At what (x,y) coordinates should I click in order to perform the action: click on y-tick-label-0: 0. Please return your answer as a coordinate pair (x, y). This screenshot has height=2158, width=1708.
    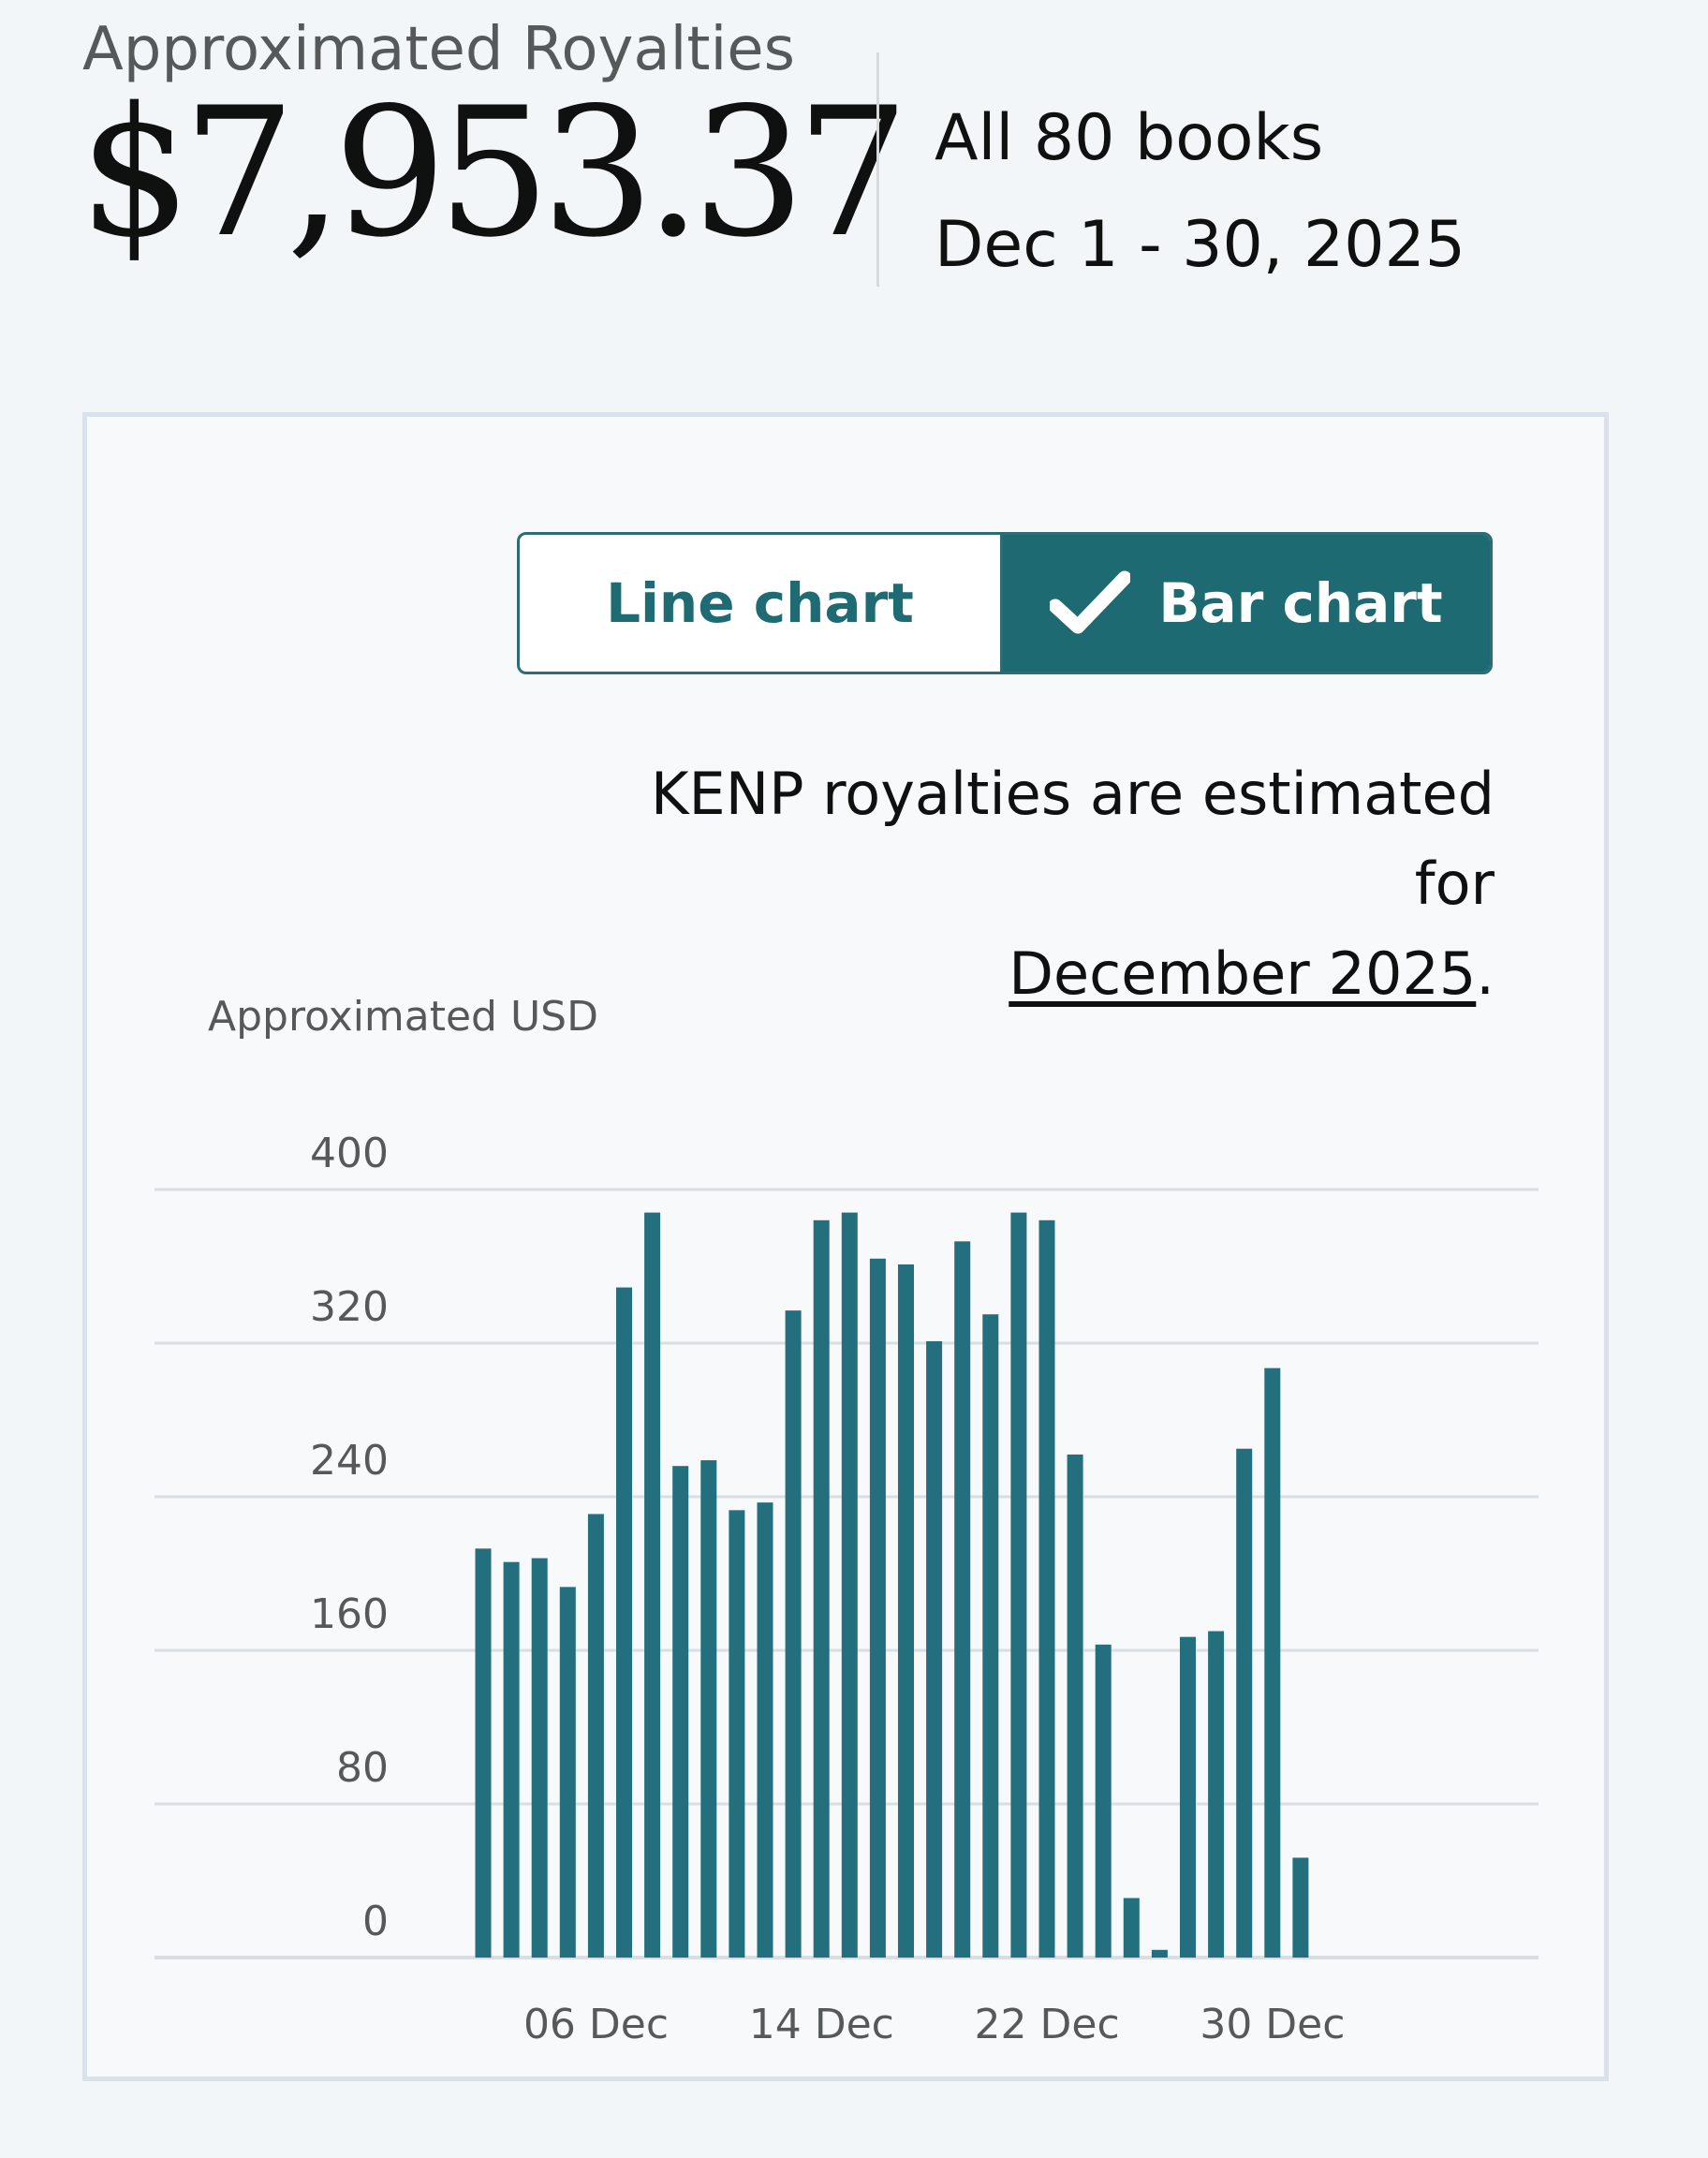
    Looking at the image, I should click on (376, 1922).